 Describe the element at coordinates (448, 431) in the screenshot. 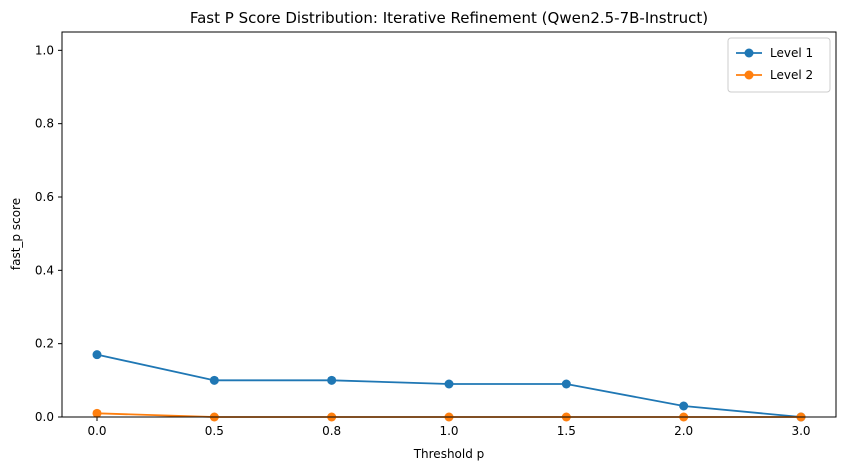

I see `x-tick-label: 1.0` at that location.